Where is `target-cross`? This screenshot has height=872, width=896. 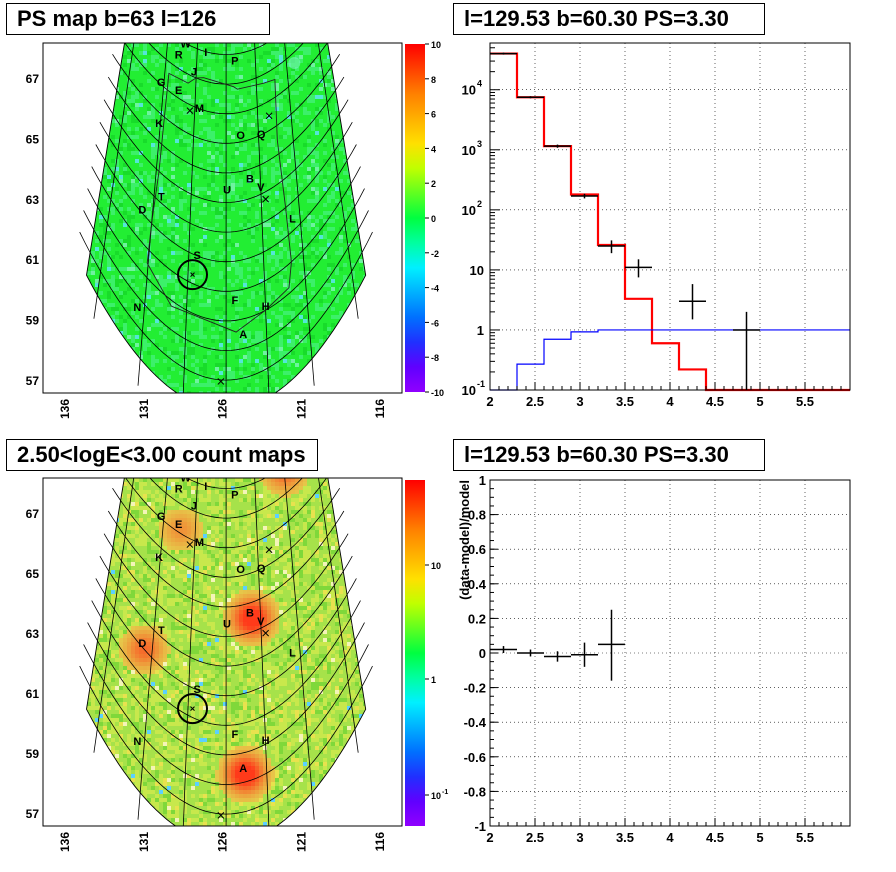 target-cross is located at coordinates (192, 275).